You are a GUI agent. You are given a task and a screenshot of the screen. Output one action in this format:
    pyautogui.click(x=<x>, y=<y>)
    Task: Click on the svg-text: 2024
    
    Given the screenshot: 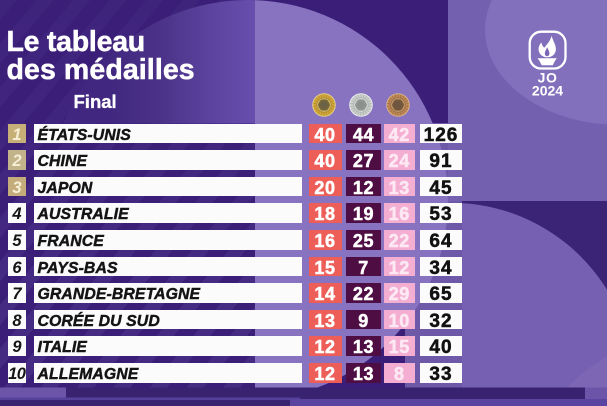 What is the action you would take?
    pyautogui.click(x=547, y=91)
    